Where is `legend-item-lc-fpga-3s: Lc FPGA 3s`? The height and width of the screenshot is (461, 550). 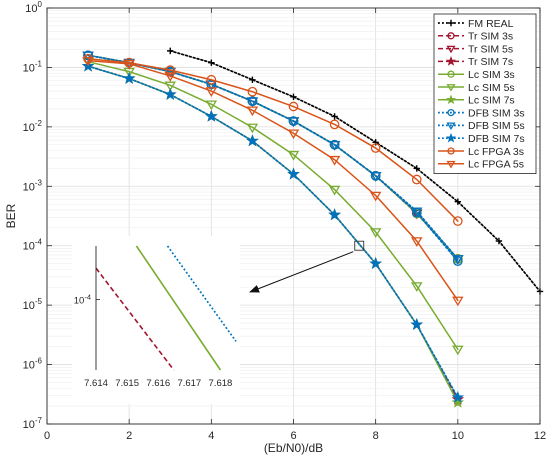
legend-item-lc-fpga-3s: Lc FPGA 3s is located at coordinates (481, 152).